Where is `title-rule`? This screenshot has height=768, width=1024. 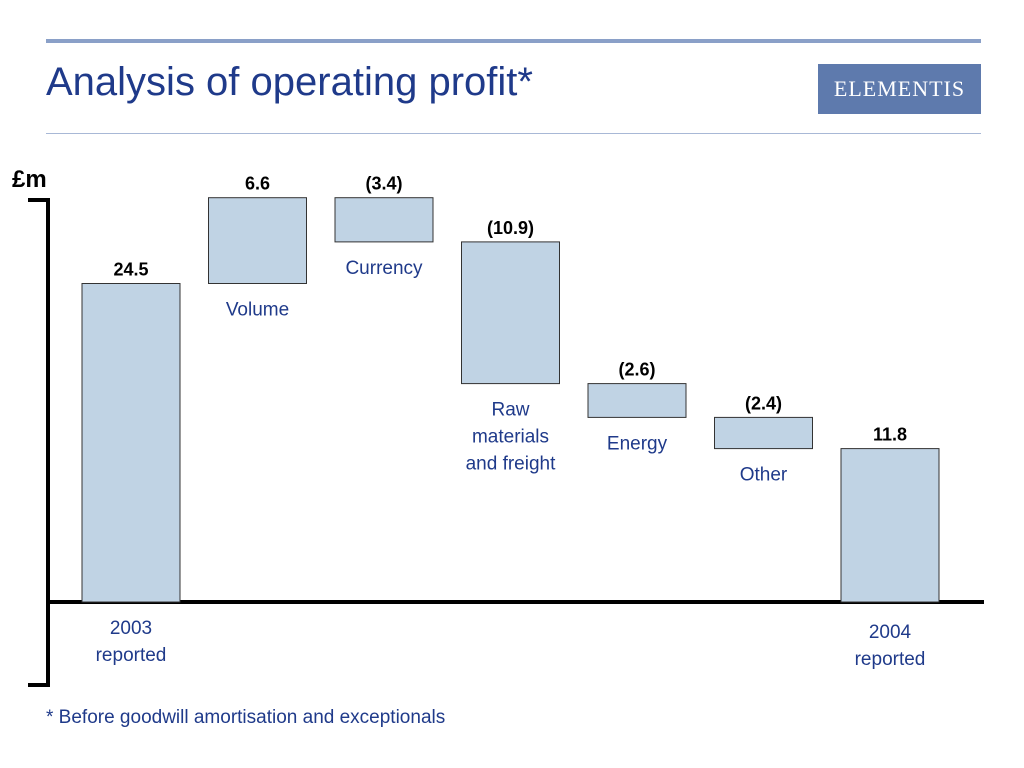 title-rule is located at coordinates (513, 133).